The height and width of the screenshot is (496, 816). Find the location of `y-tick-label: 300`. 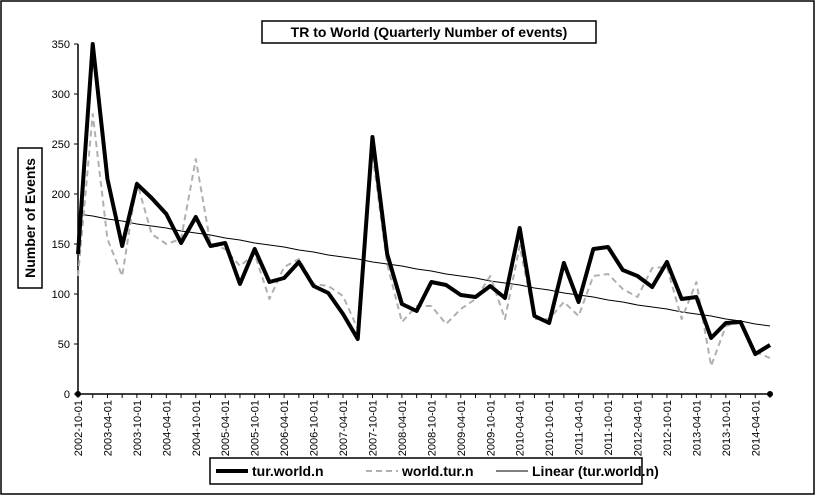

y-tick-label: 300 is located at coordinates (61, 95).